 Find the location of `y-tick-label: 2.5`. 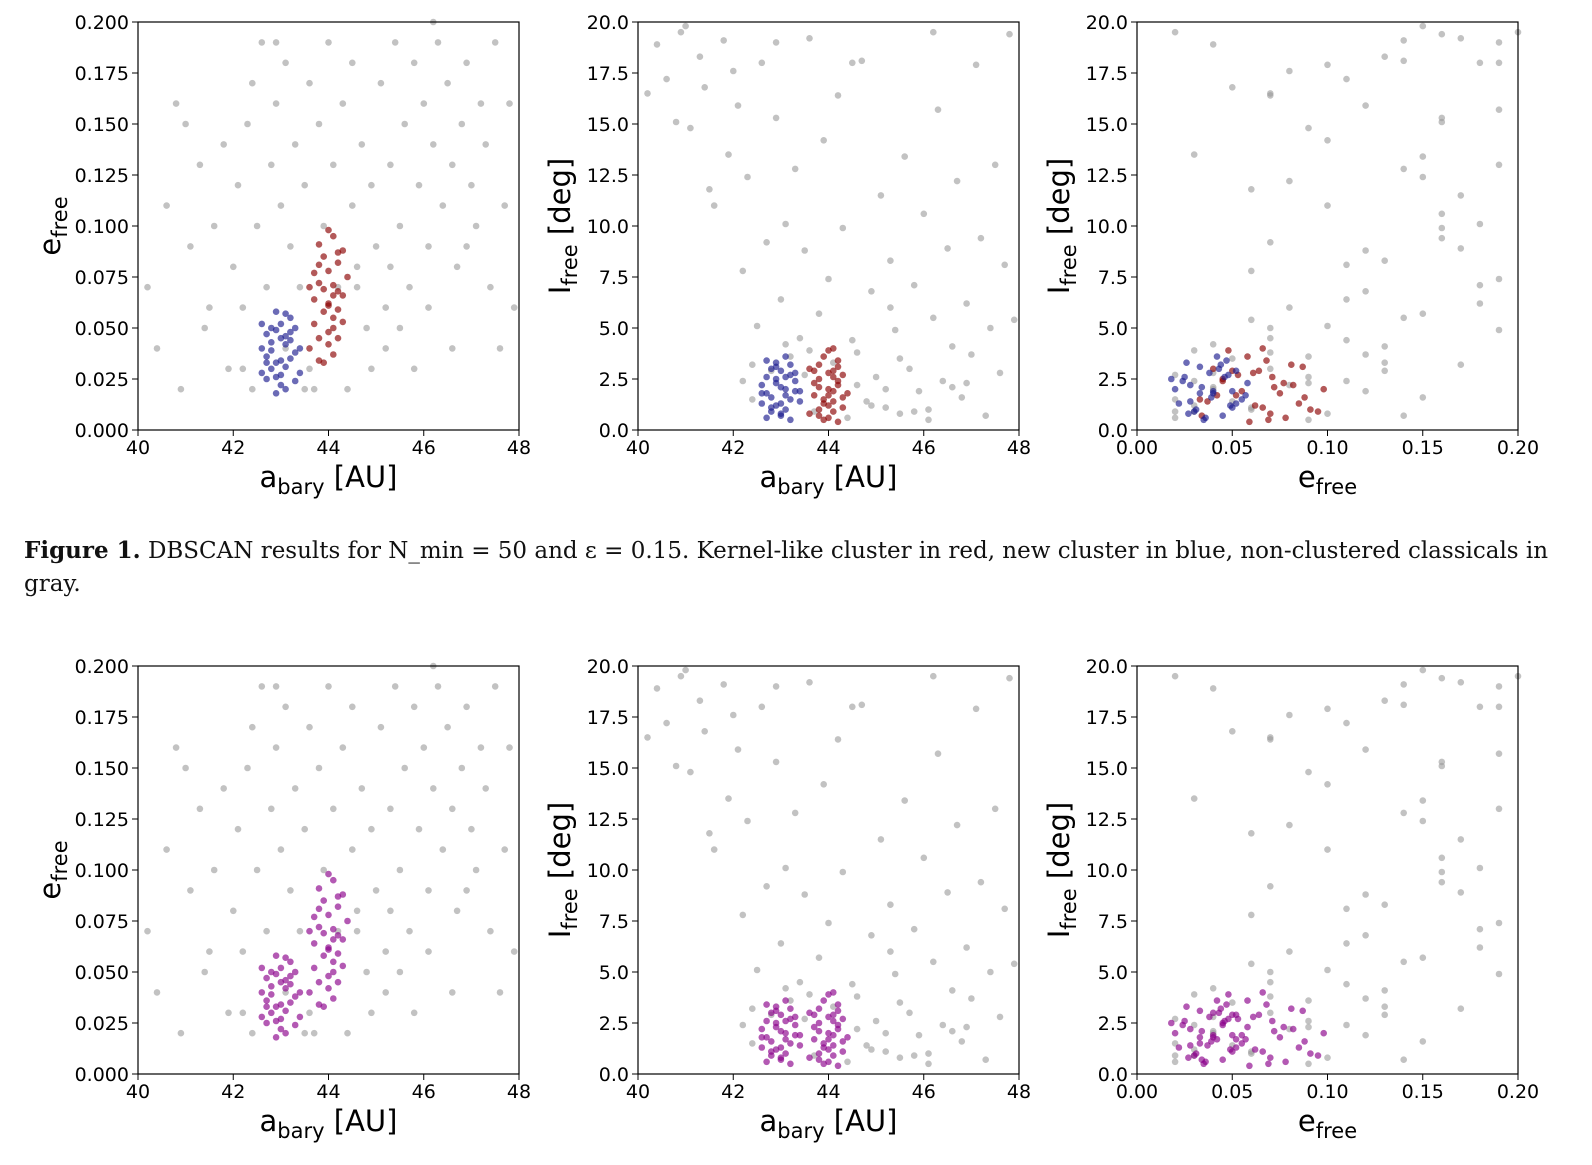

y-tick-label: 2.5 is located at coordinates (614, 380).